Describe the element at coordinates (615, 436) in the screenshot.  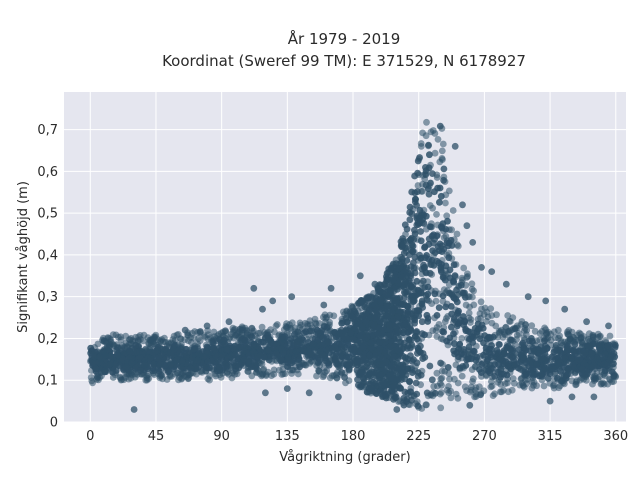
I see `x-tick-label: 360` at that location.